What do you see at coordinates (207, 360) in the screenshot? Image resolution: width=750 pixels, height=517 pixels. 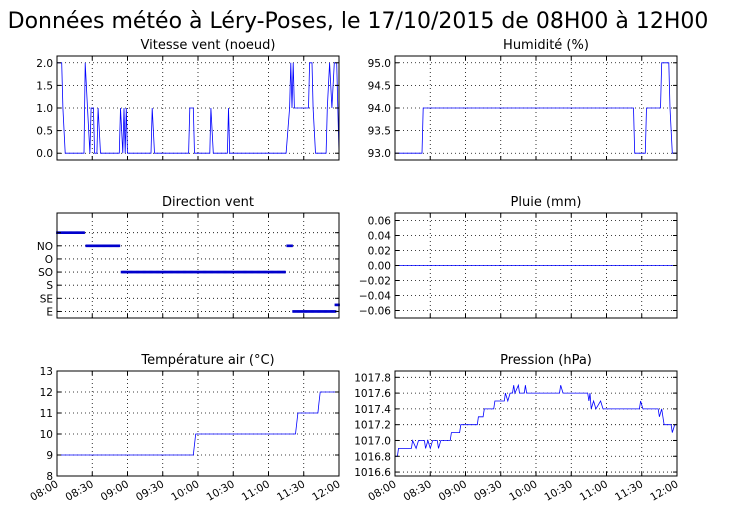 I see `panel-title: Température air (°C)` at bounding box center [207, 360].